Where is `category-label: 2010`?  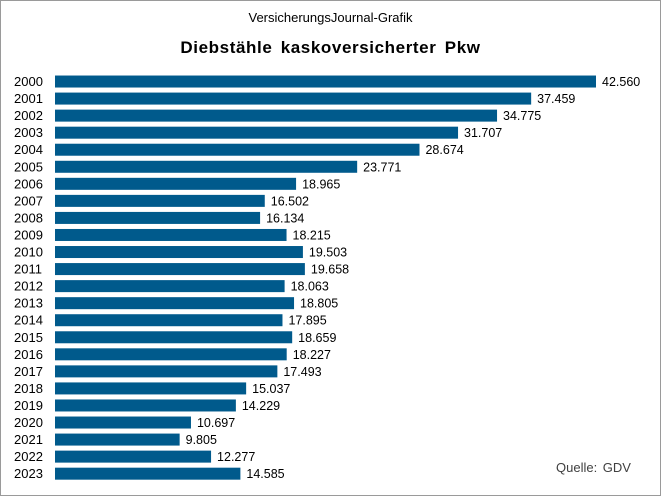
category-label: 2010 is located at coordinates (28, 252).